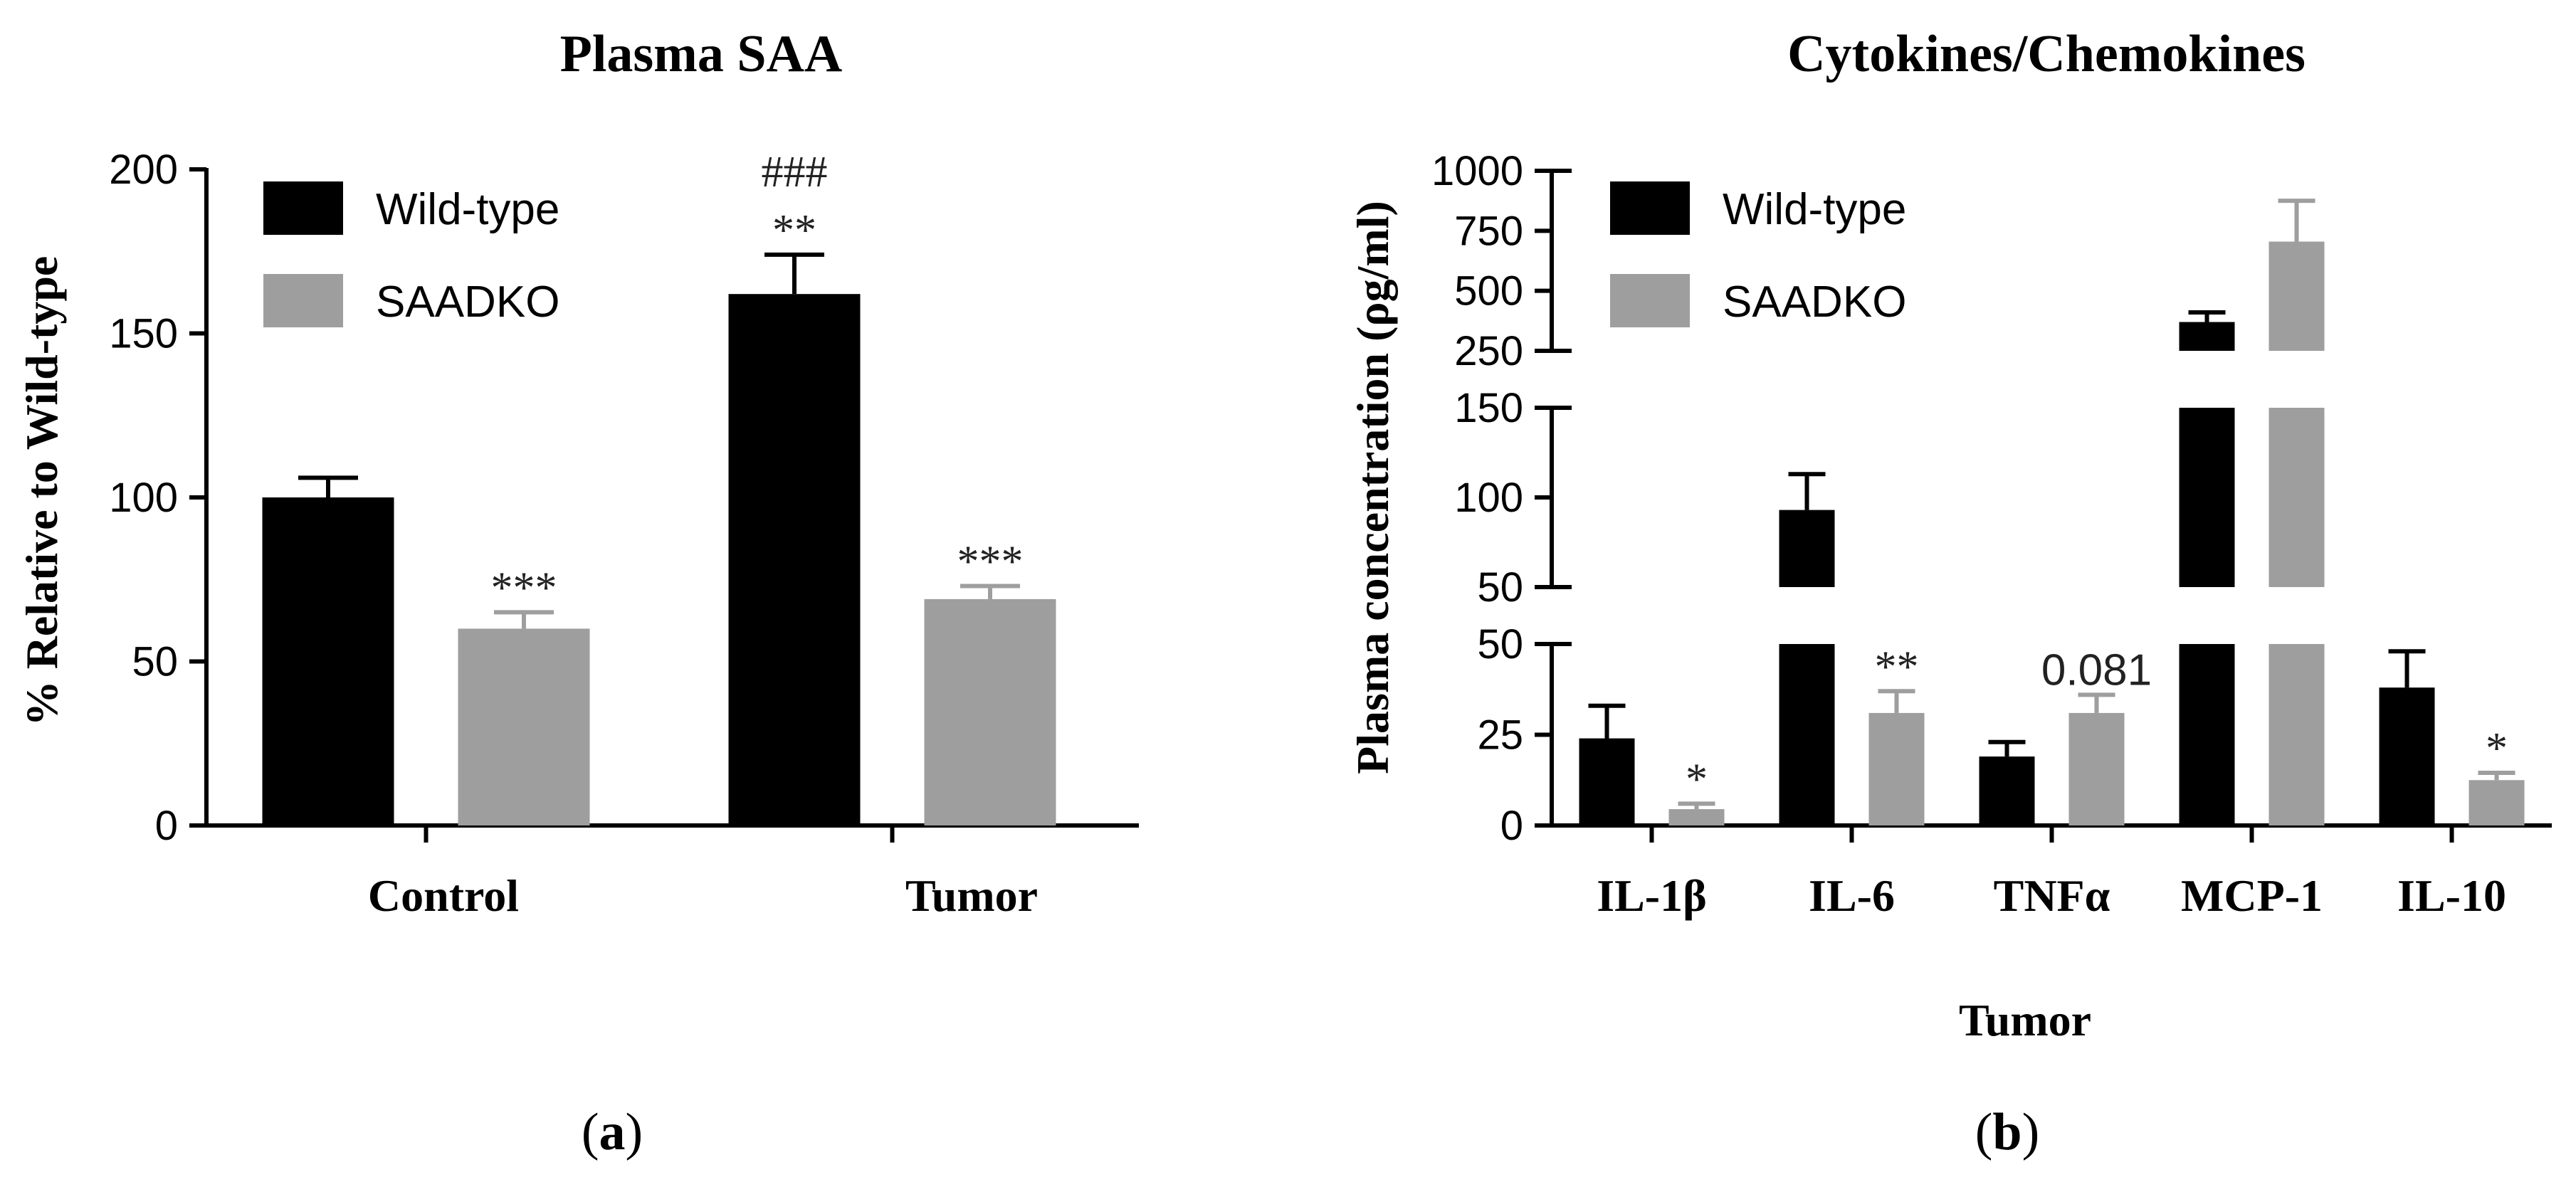 This screenshot has width=2576, height=1182. I want to click on chart-b-legend-label-saadko: SAADKO, so click(1814, 302).